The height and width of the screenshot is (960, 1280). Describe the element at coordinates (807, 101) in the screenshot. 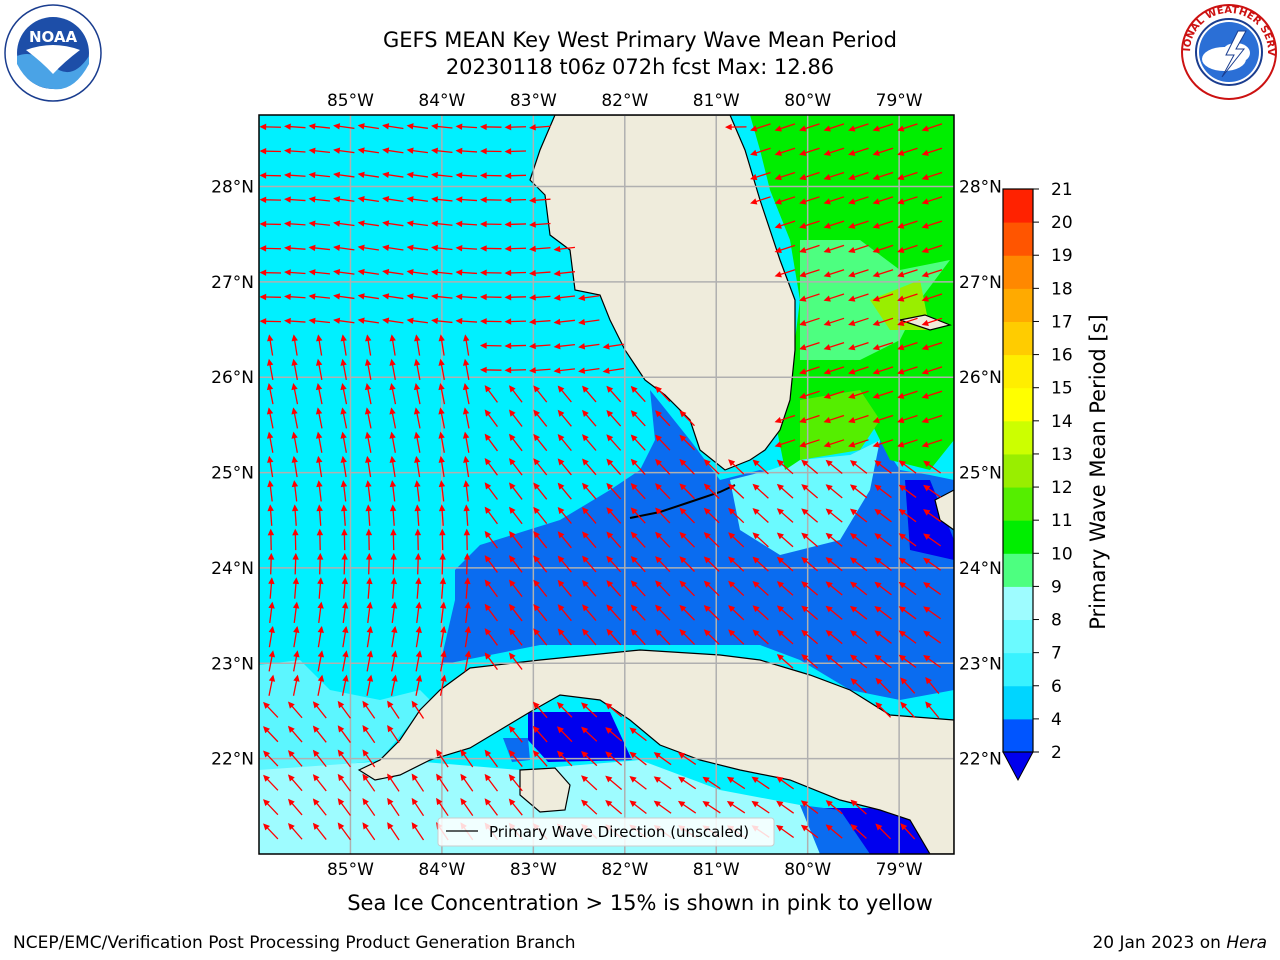

I see `lon-label-top: 80°W` at that location.